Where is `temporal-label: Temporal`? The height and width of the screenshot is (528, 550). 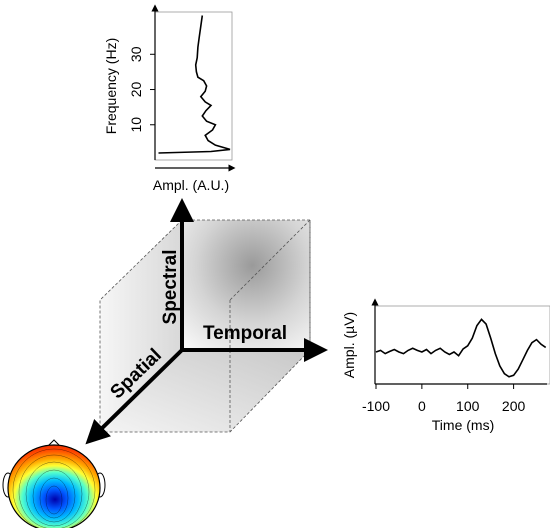
temporal-label: Temporal is located at coordinates (245, 333).